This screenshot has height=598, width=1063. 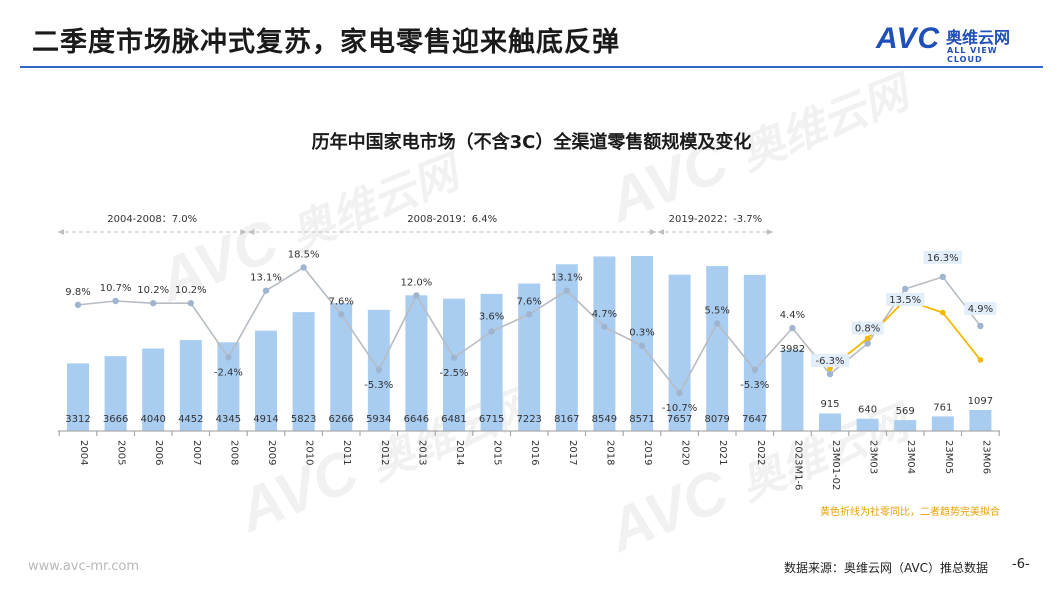 What do you see at coordinates (228, 419) in the screenshot?
I see `bar-value-label: 4345` at bounding box center [228, 419].